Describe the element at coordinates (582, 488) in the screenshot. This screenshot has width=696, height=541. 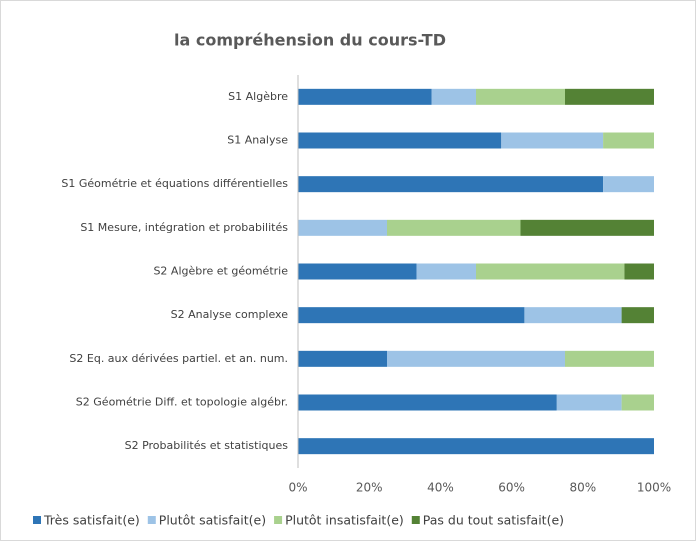
I see `x-tick-label: 80%` at that location.